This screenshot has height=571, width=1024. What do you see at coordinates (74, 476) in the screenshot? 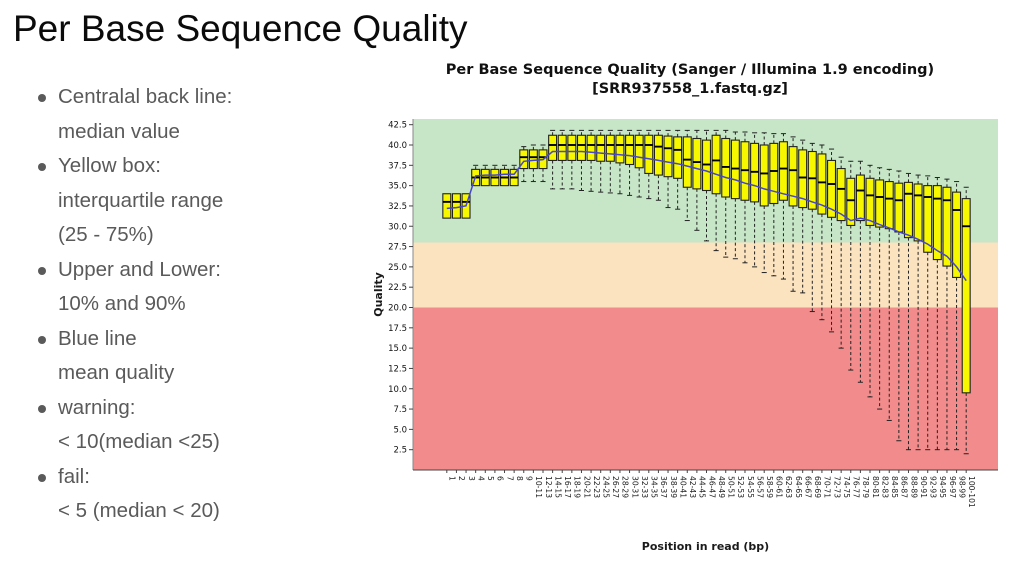
I see `bullet-text: fail:` at bounding box center [74, 476].